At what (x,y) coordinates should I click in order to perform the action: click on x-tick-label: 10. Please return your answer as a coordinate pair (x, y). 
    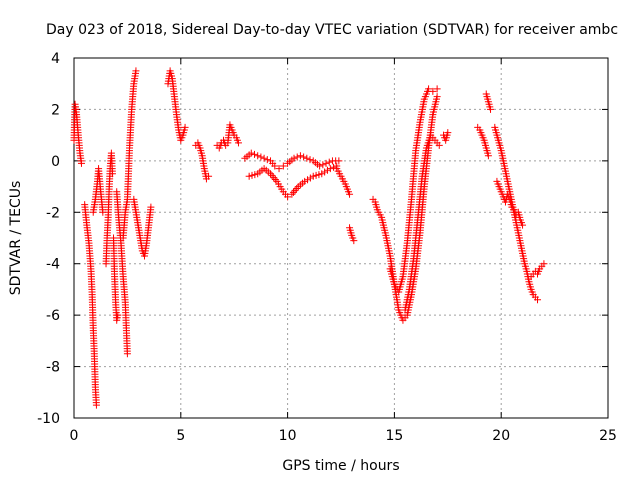
    Looking at the image, I should click on (288, 436).